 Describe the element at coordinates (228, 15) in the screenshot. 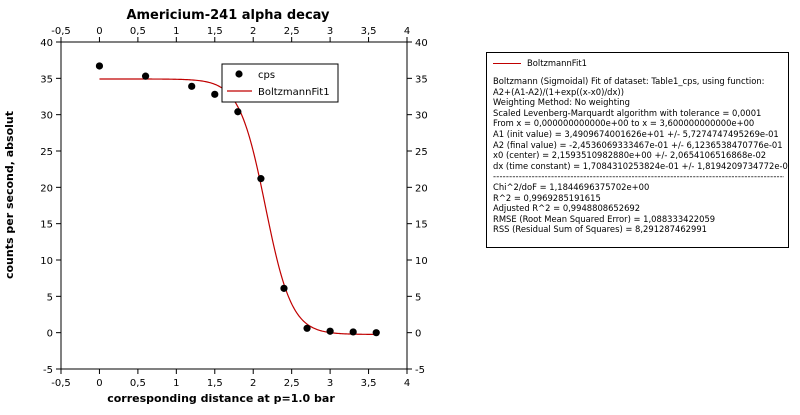

I see `chart-title: Americium-241 alpha decay` at that location.